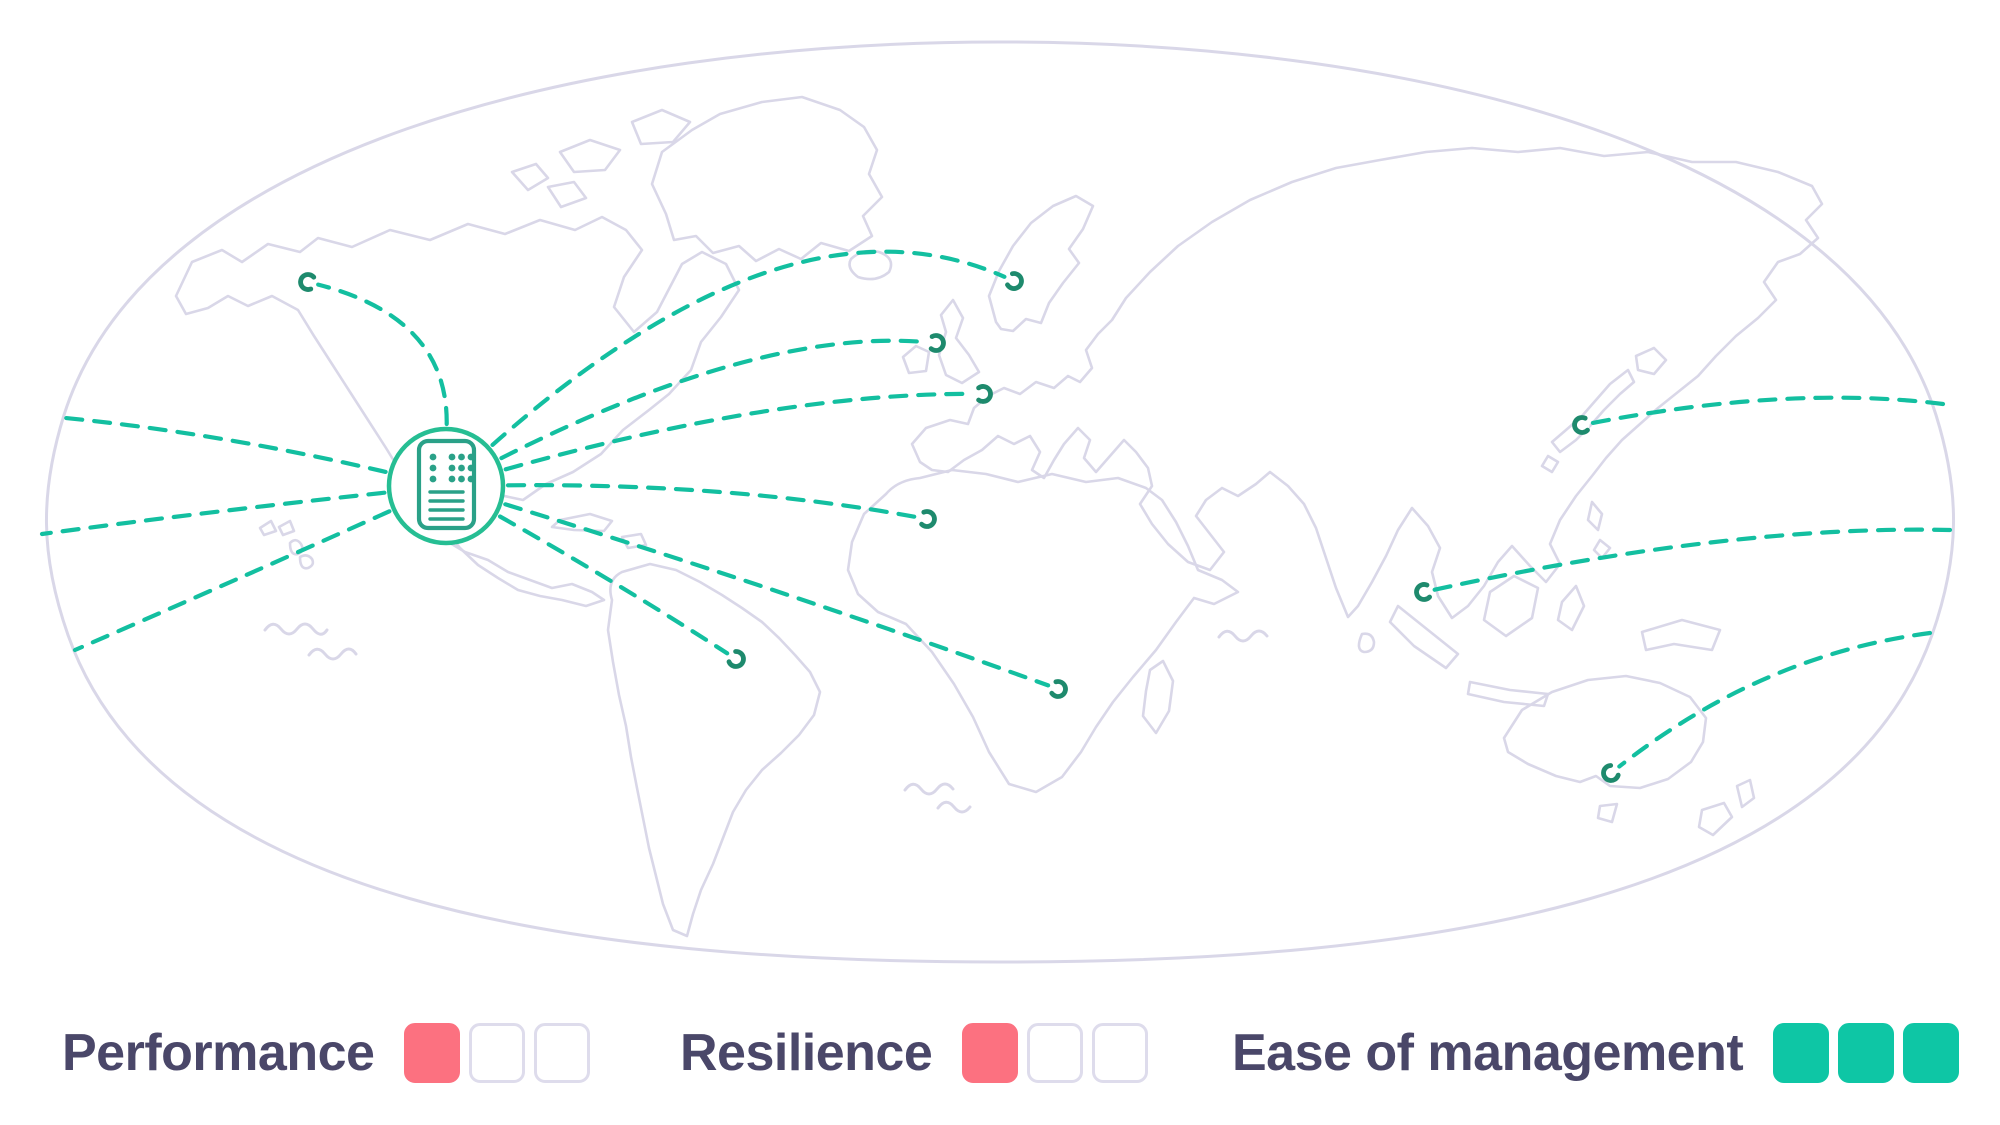 The width and height of the screenshot is (2000, 1125). What do you see at coordinates (937, 343) in the screenshot?
I see `endpoint-marker-uk` at bounding box center [937, 343].